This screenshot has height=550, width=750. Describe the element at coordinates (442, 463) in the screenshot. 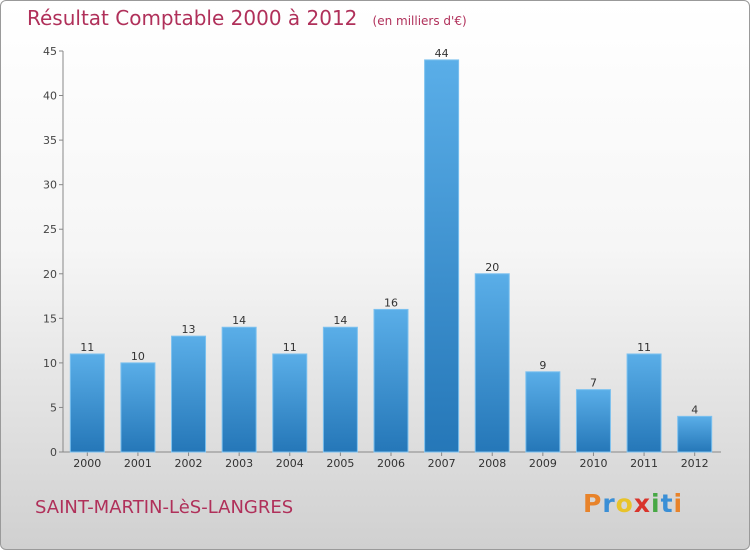

I see `x-tick-label: 2007` at that location.